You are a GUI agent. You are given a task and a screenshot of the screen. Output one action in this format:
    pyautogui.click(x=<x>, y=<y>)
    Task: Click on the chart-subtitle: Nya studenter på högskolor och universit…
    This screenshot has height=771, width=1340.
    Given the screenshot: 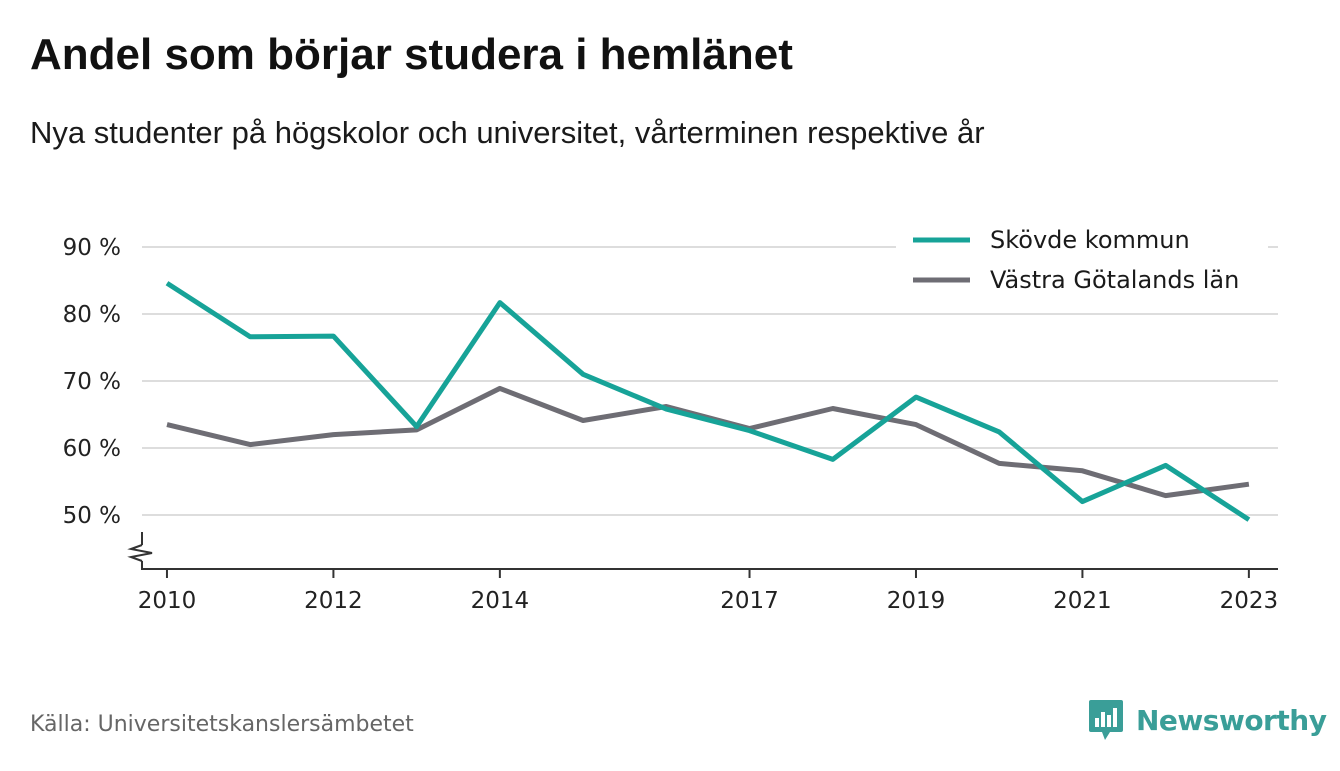 What is the action you would take?
    pyautogui.click(x=507, y=132)
    